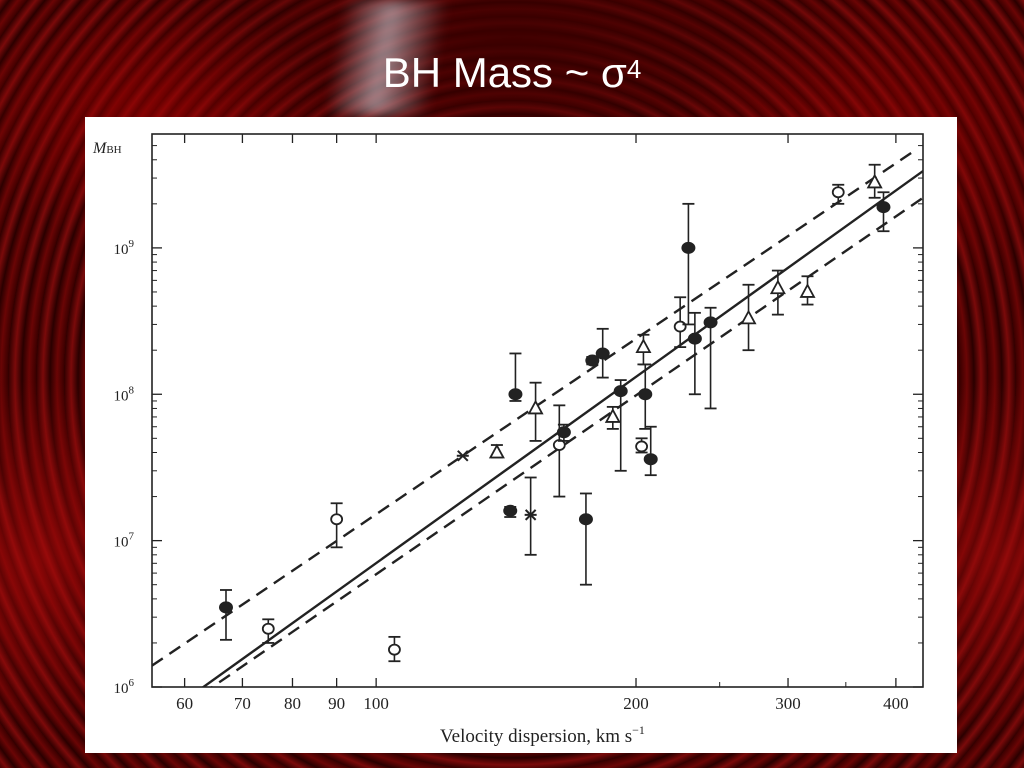  Describe the element at coordinates (124, 248) in the screenshot. I see `y-tick-label: 10⁹` at that location.